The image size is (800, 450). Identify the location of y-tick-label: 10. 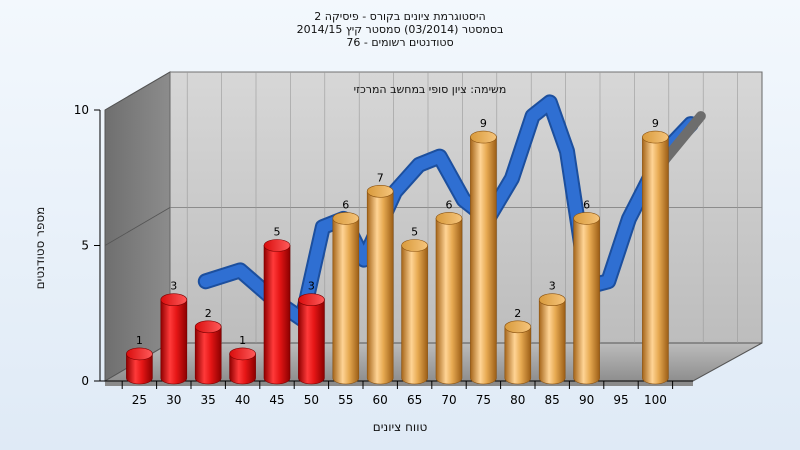
(81, 110).